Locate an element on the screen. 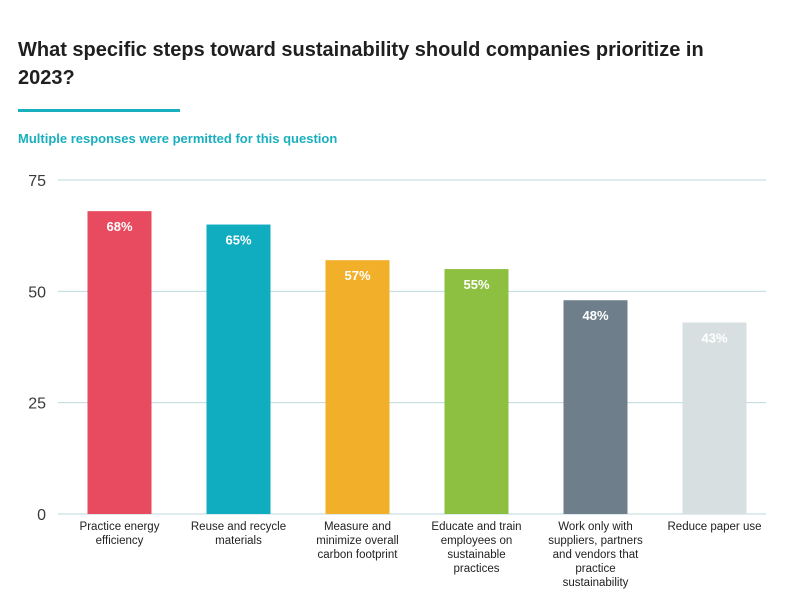  data-label-4: 55% is located at coordinates (476, 284).